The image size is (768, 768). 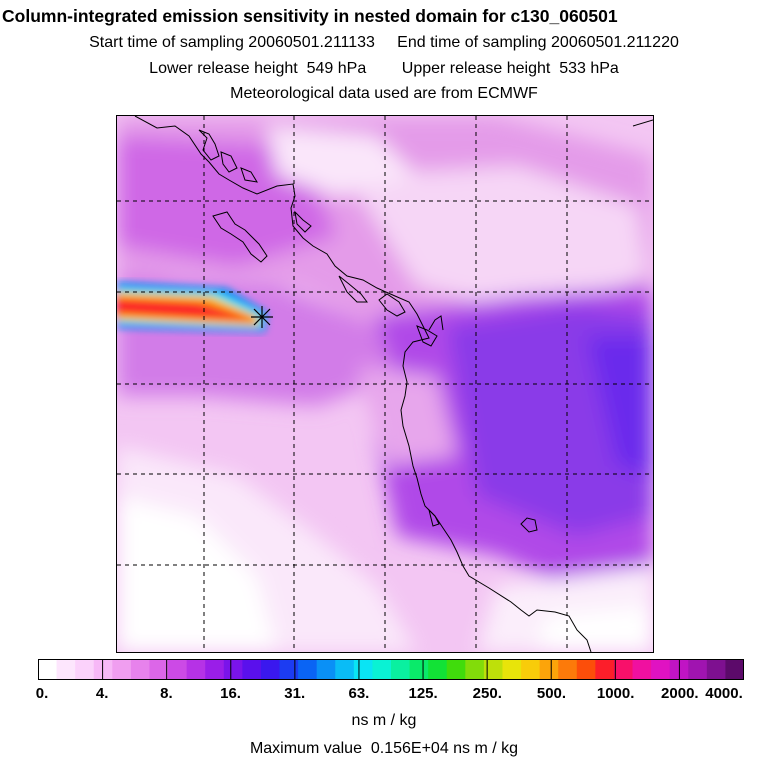 What do you see at coordinates (192, 307) in the screenshot?
I see `high-sensitivity-plume` at bounding box center [192, 307].